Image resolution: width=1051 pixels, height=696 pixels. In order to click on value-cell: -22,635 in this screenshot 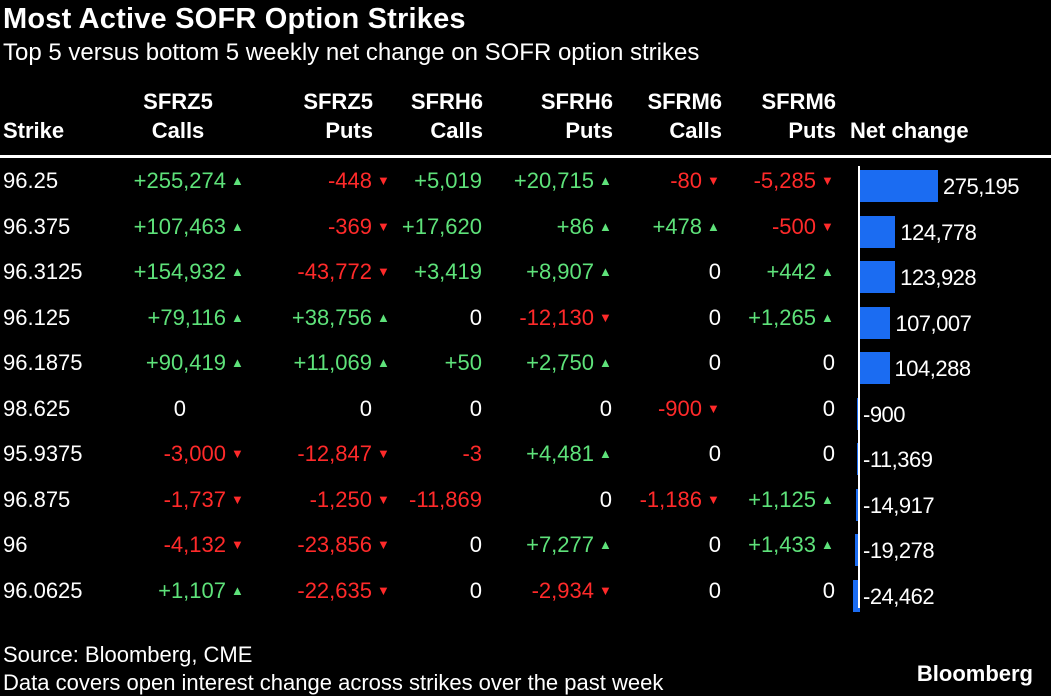, I will do `click(334, 590)`.